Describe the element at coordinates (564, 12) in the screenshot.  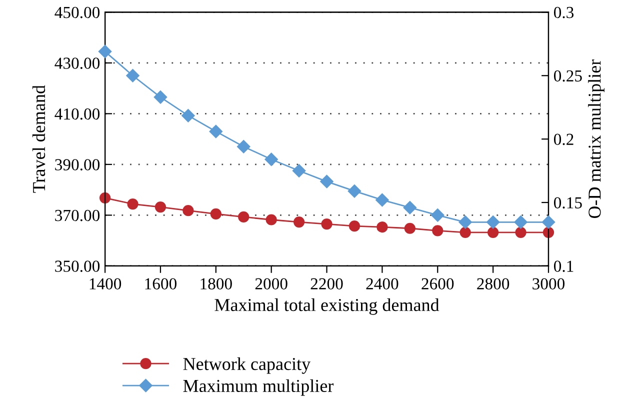
I see `y2-tick-label: 0.3` at that location.